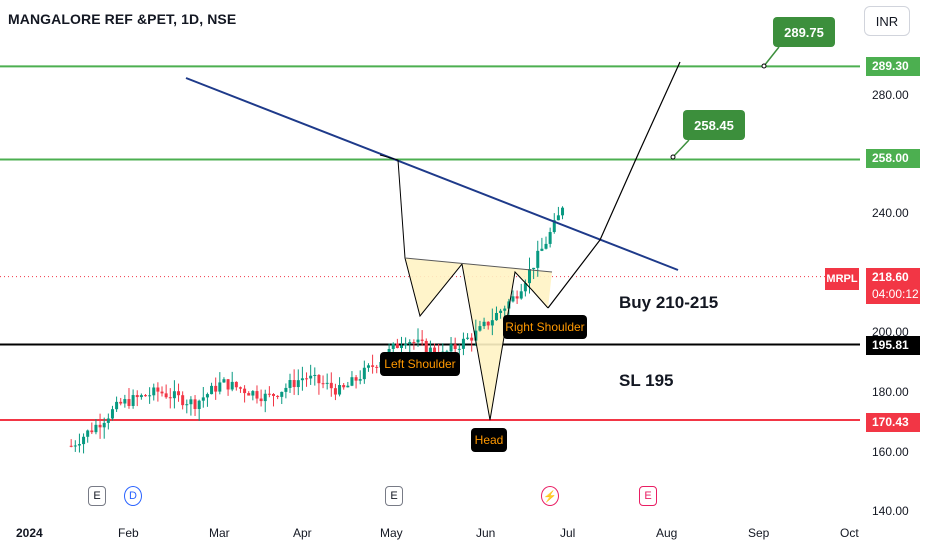 This screenshot has height=555, width=932. I want to click on x-tick-label: May, so click(391, 533).